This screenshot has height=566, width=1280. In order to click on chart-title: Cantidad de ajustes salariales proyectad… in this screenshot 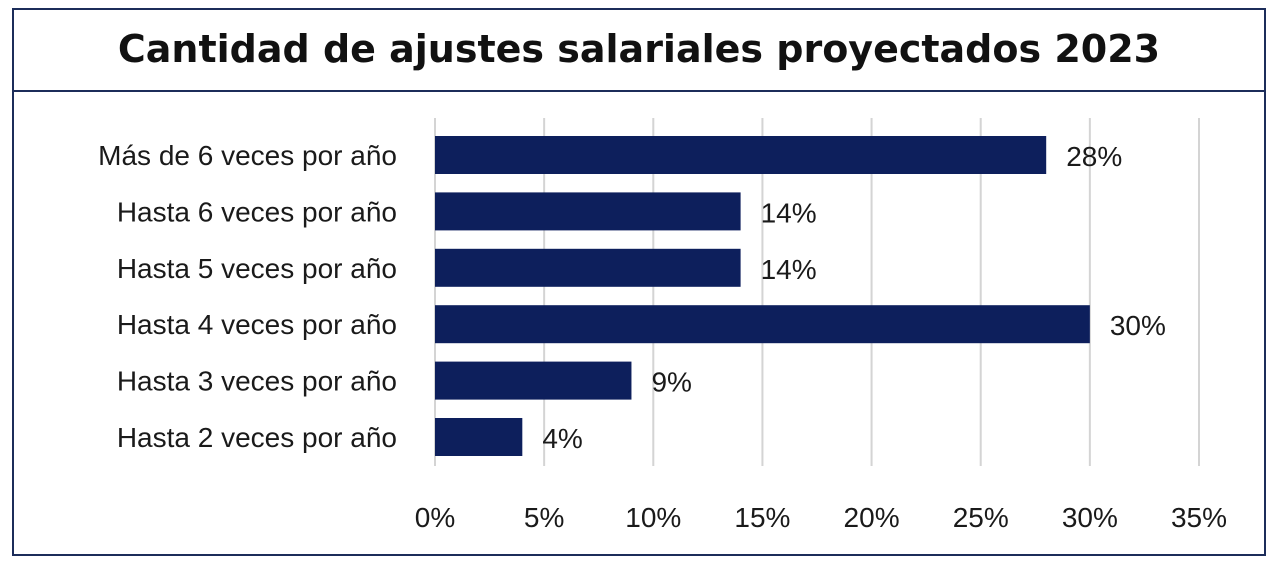, I will do `click(639, 49)`.